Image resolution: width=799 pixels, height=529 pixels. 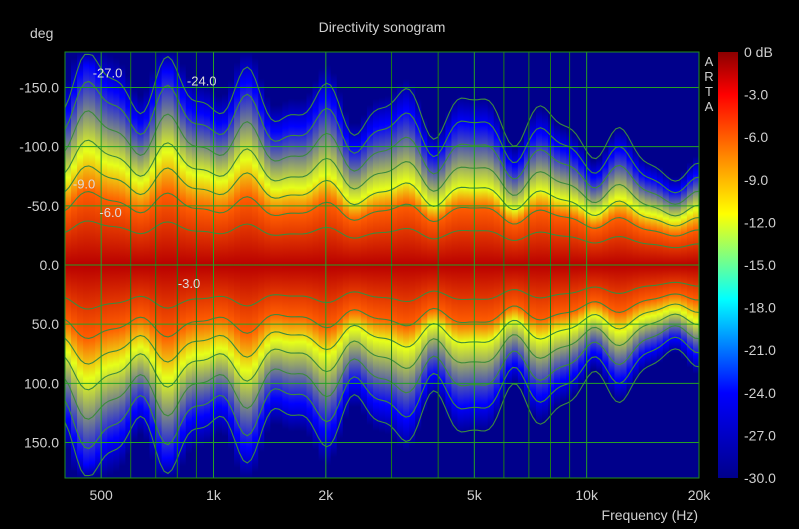 I want to click on colorbar-label: 0 dB, so click(x=758, y=52).